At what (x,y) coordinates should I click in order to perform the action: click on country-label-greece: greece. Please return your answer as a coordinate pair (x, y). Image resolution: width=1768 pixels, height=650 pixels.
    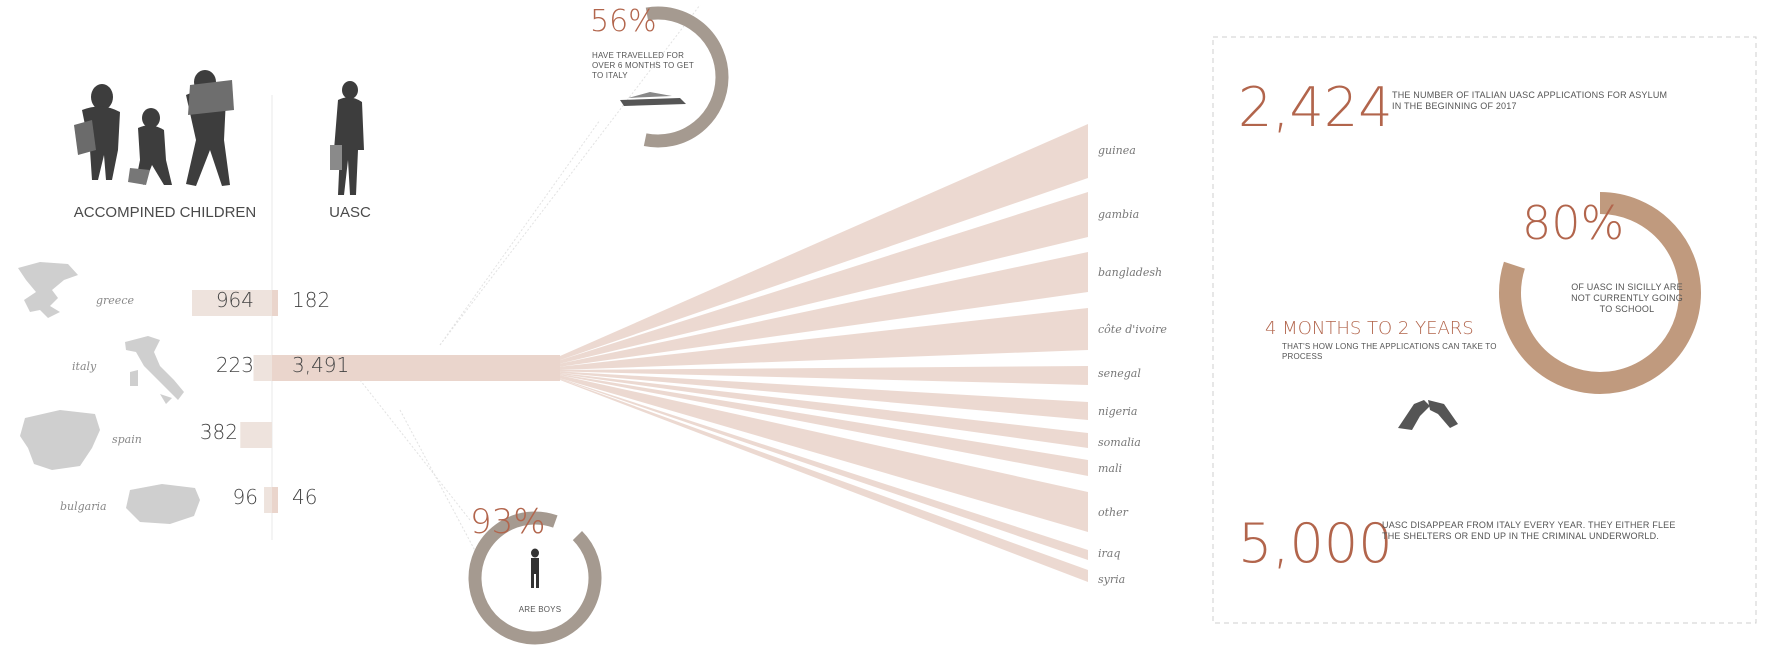
    Looking at the image, I should click on (115, 300).